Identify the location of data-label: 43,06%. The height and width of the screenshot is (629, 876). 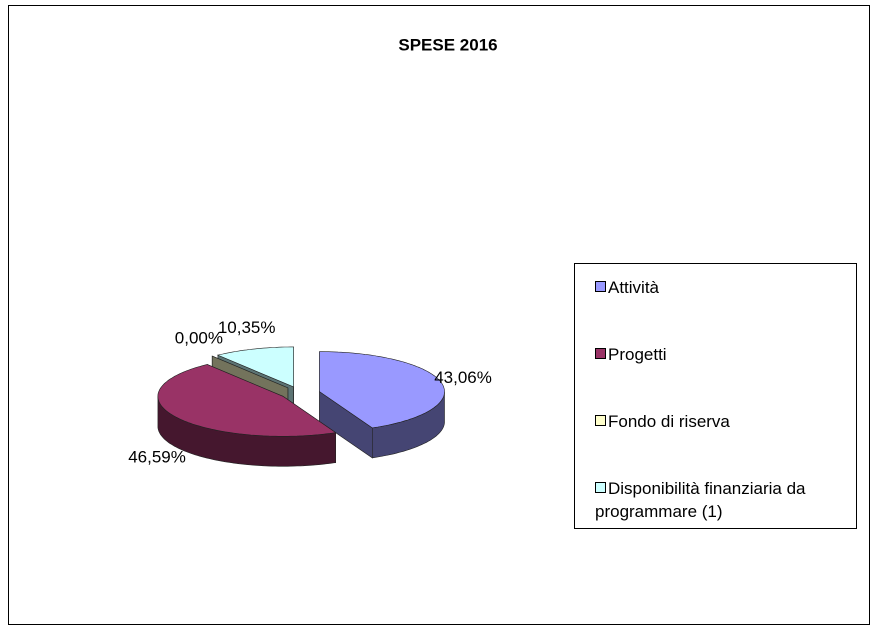
(463, 377).